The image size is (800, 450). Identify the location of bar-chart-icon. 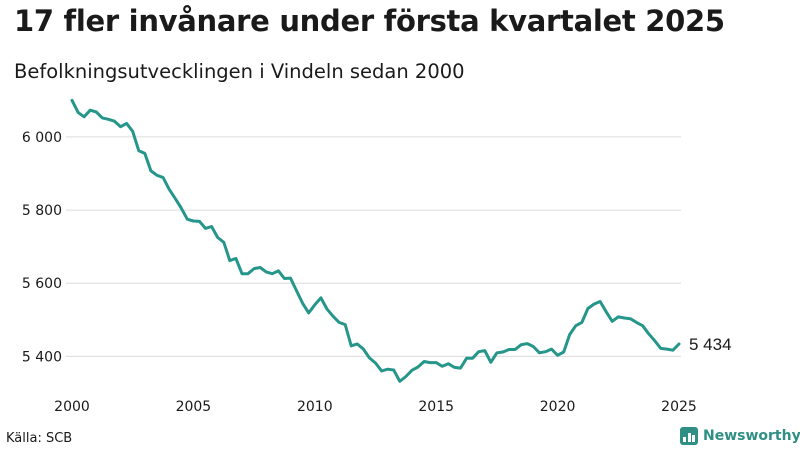
(689, 436).